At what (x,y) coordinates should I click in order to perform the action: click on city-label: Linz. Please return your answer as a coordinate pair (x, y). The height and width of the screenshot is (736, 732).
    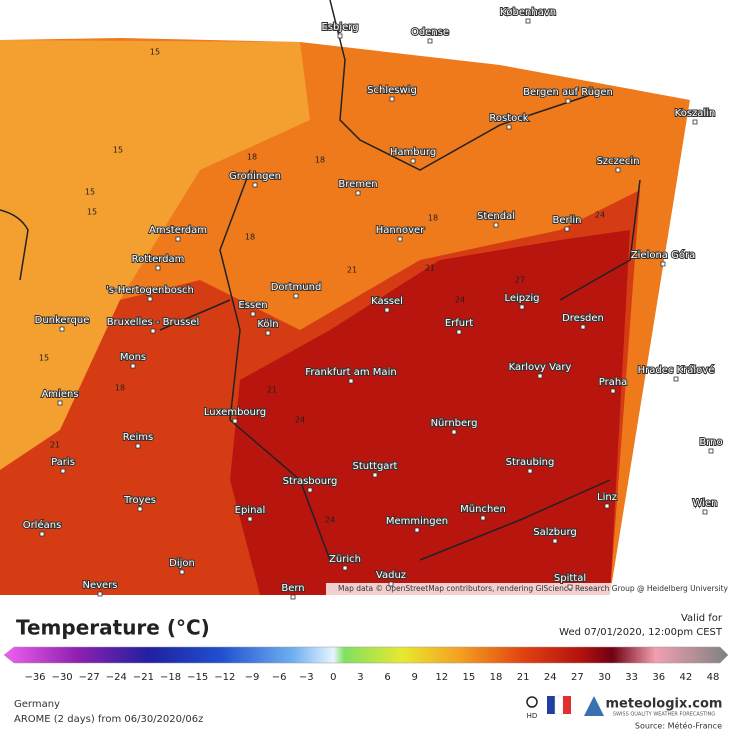
    Looking at the image, I should click on (607, 497).